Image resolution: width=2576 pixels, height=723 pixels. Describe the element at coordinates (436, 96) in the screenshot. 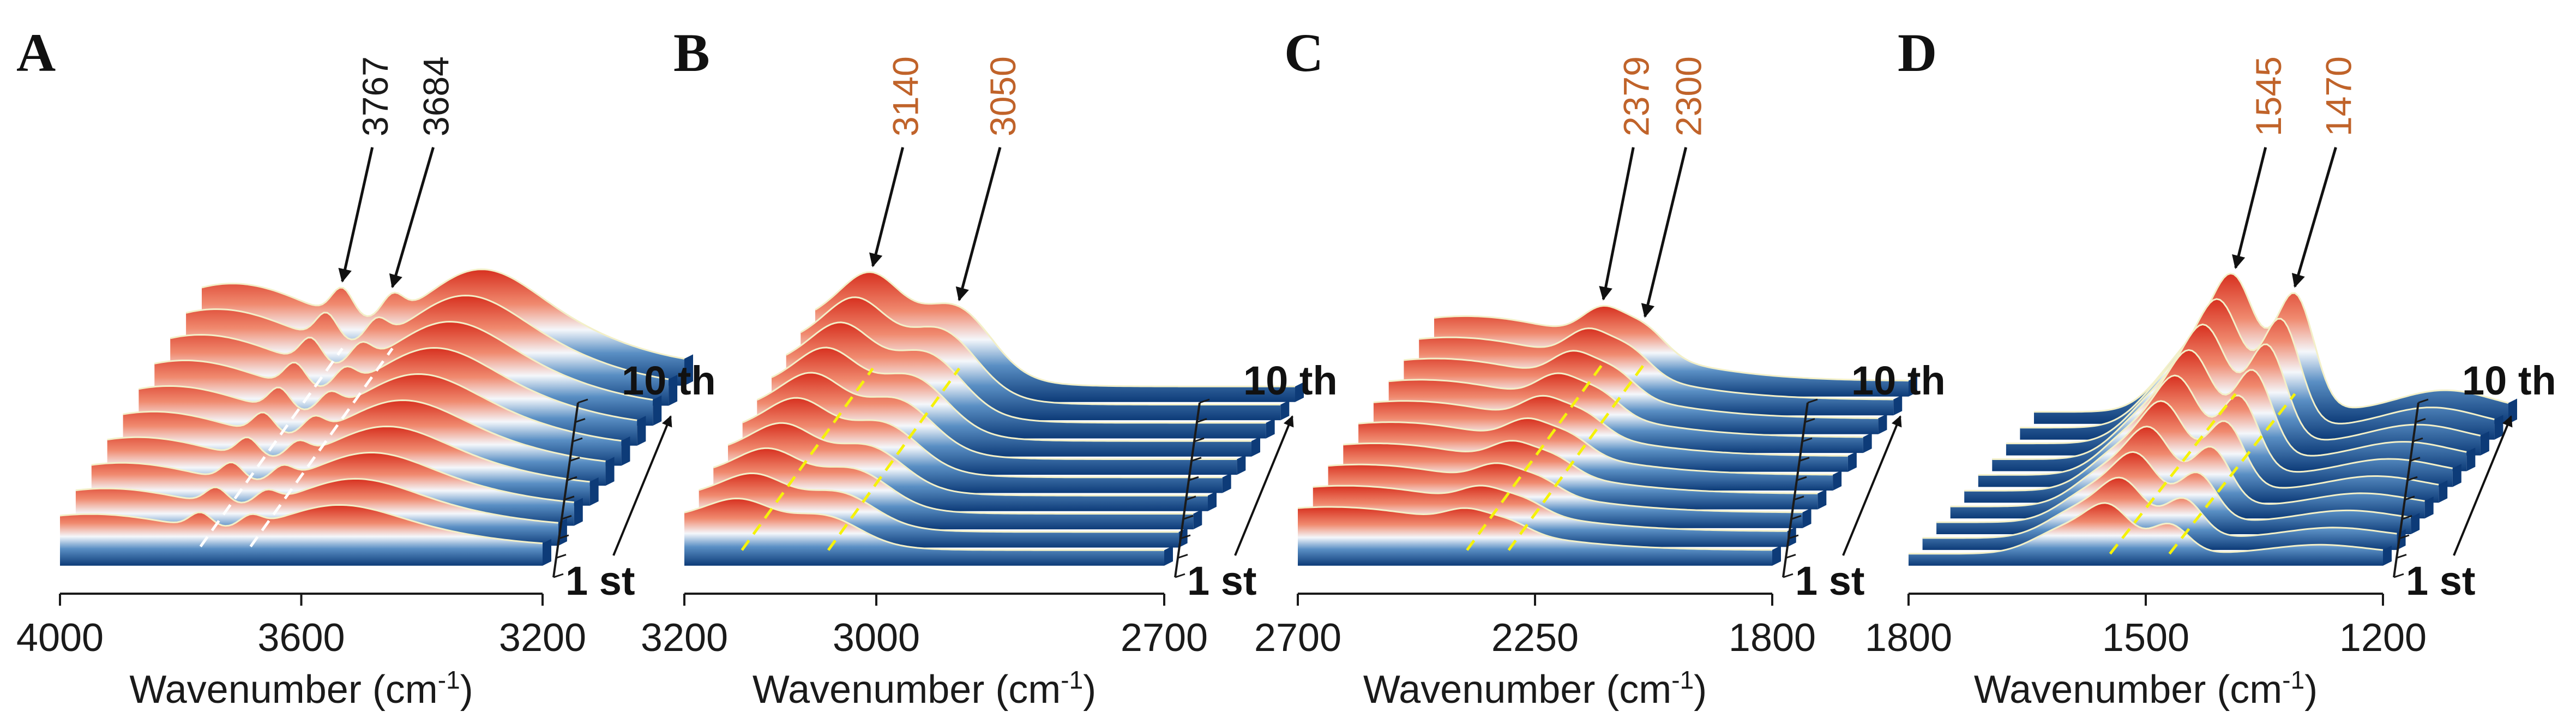

I see `peak-label: 3684` at that location.